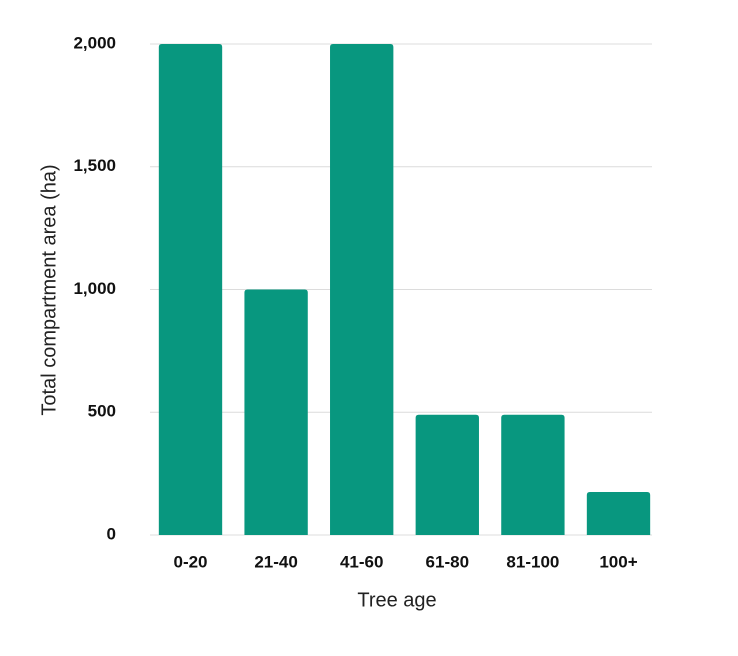 This screenshot has height=656, width=738. Describe the element at coordinates (190, 561) in the screenshot. I see `x-tick-label: 0-20` at that location.